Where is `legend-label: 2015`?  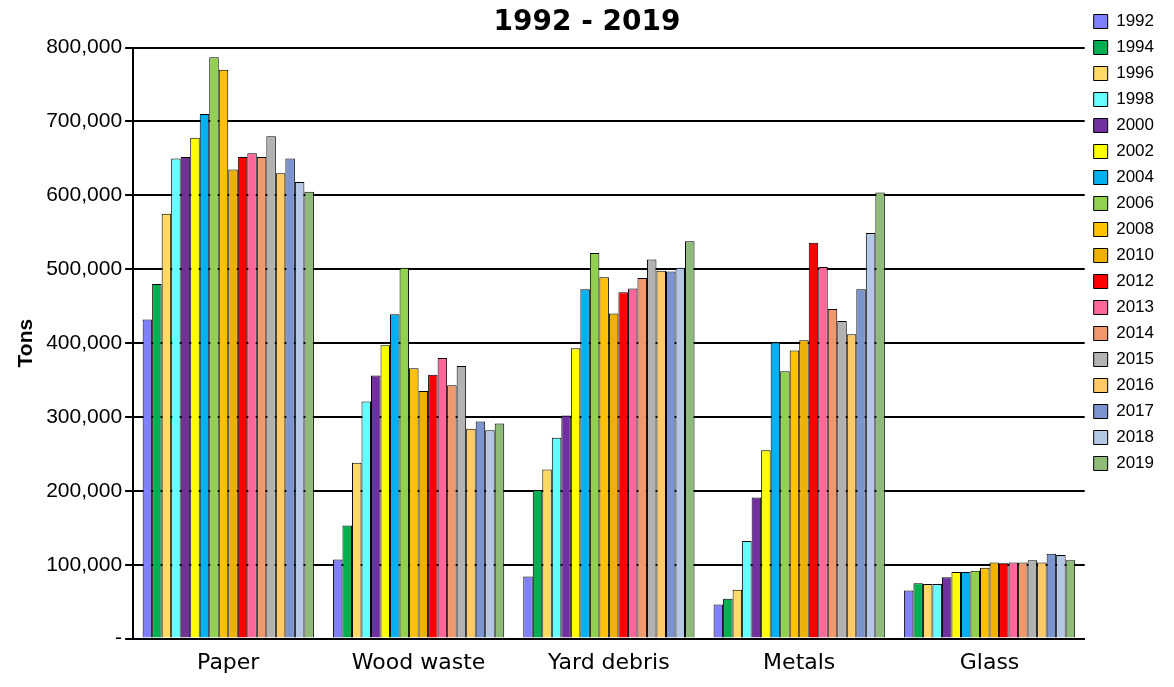
legend-label: 2015 is located at coordinates (1135, 359).